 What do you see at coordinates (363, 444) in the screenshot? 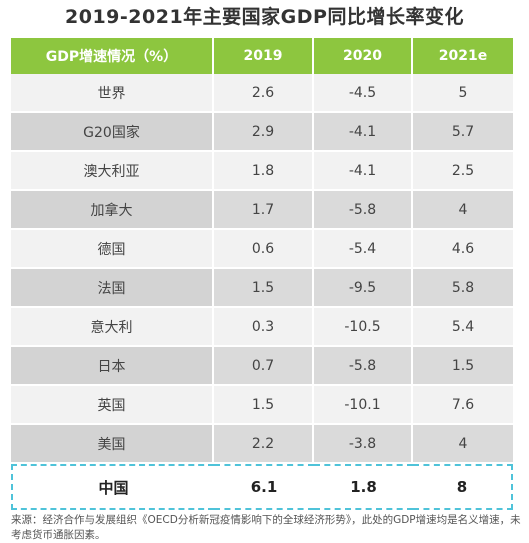
I see `row-value: -3.8` at bounding box center [363, 444].